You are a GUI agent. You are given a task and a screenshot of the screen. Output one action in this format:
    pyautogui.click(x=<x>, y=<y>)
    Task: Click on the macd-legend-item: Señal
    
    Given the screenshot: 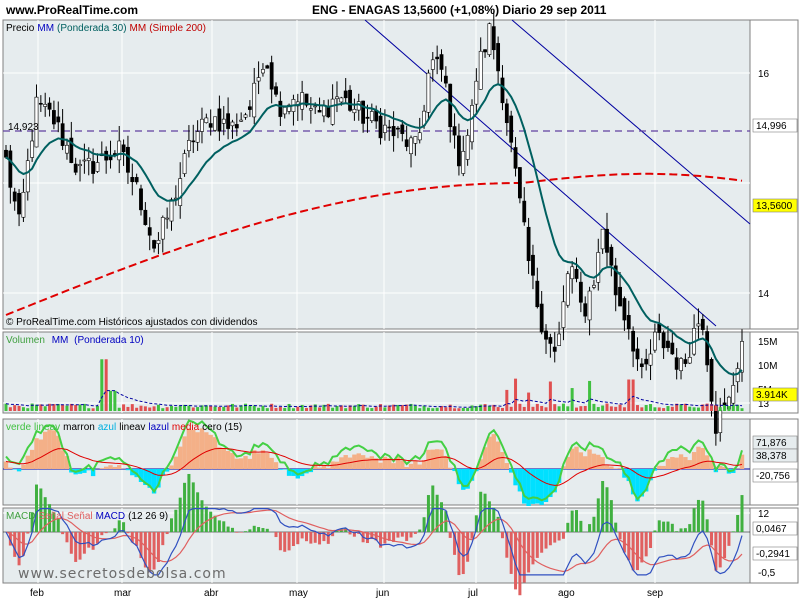 What is the action you would take?
    pyautogui.click(x=80, y=516)
    